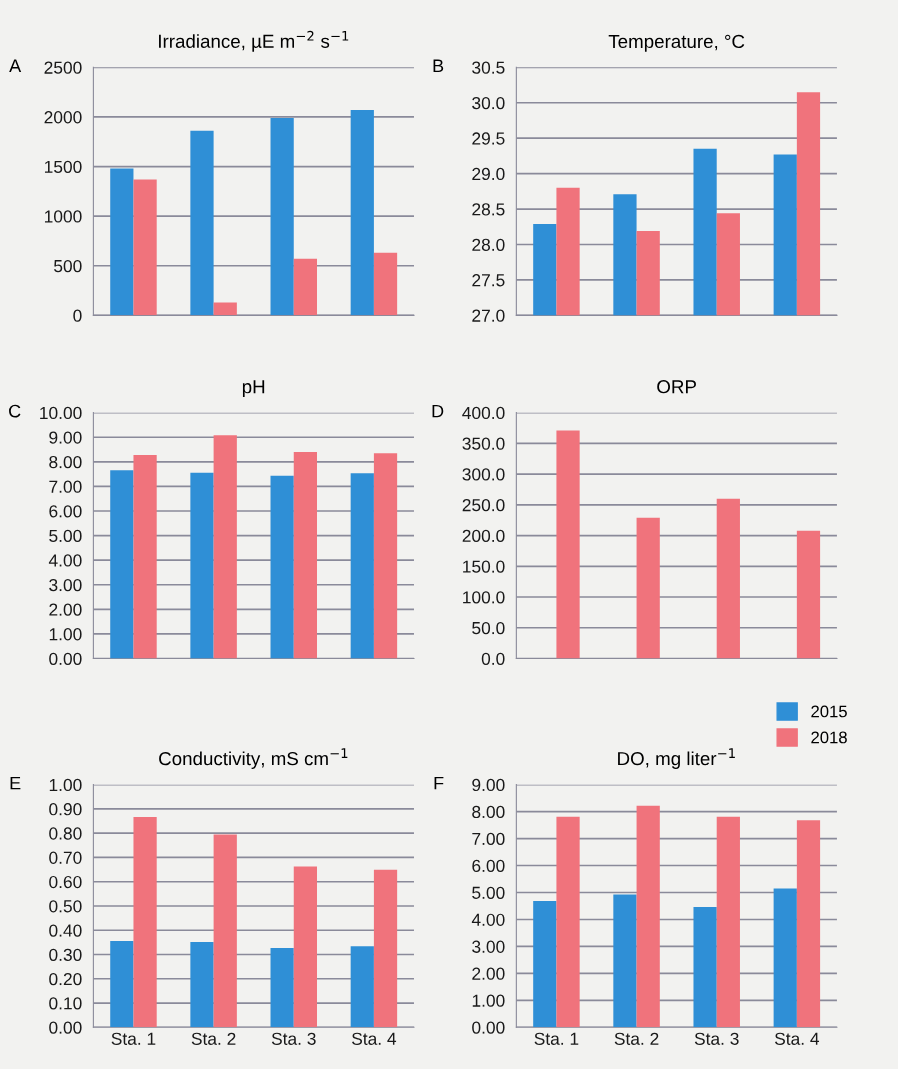  Describe the element at coordinates (254, 41) in the screenshot. I see `chart-title: Irradiance, µE m$^{−2}$ s$^{−1}$` at that location.